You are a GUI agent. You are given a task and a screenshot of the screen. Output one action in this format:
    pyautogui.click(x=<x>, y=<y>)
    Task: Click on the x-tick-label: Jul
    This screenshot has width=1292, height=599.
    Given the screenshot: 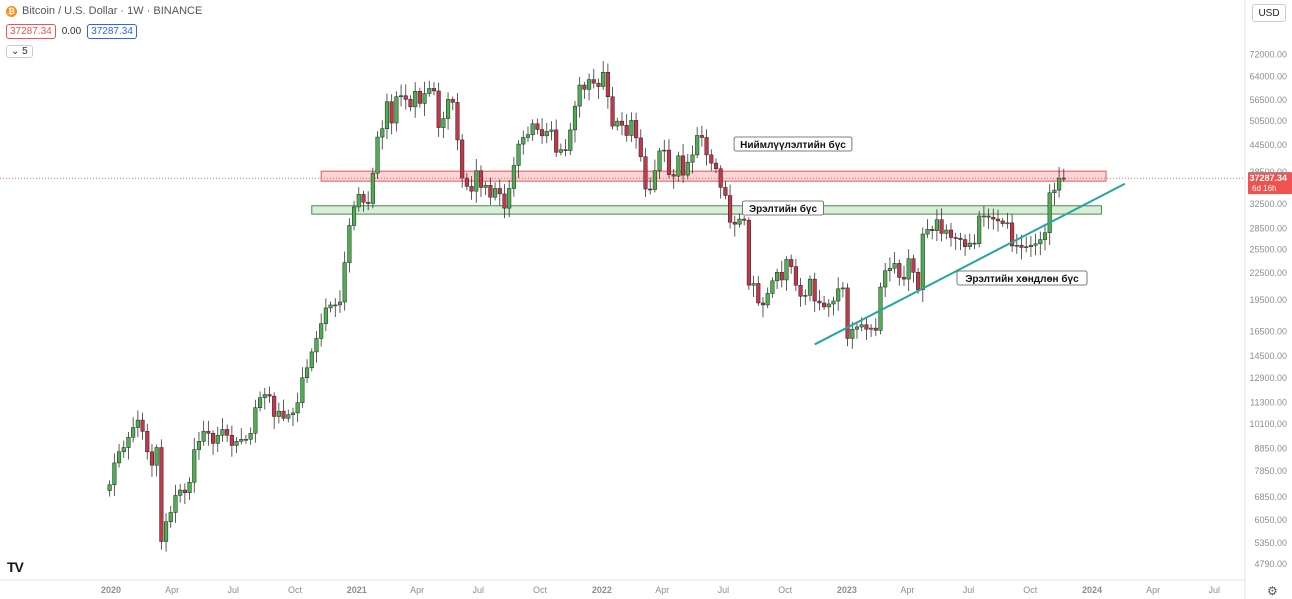 What is the action you would take?
    pyautogui.click(x=479, y=590)
    